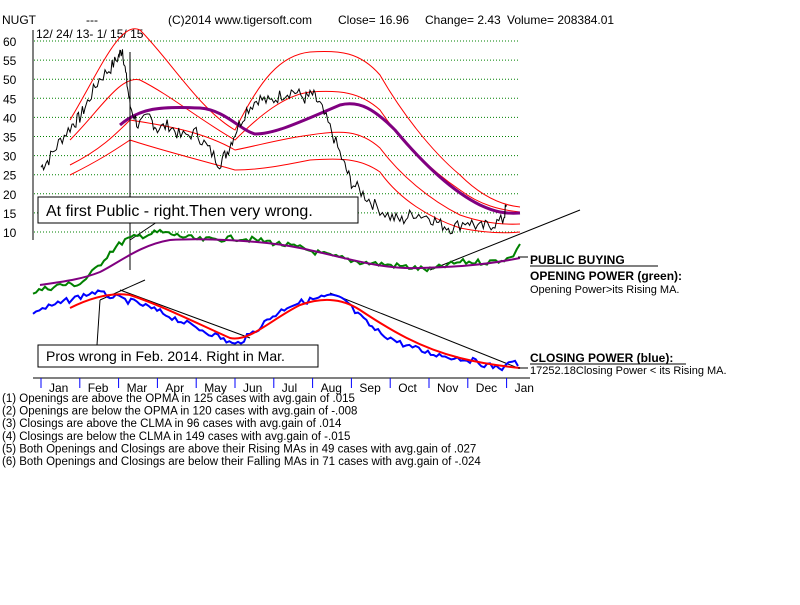  I want to click on y-tick-label: 50, so click(10, 80).